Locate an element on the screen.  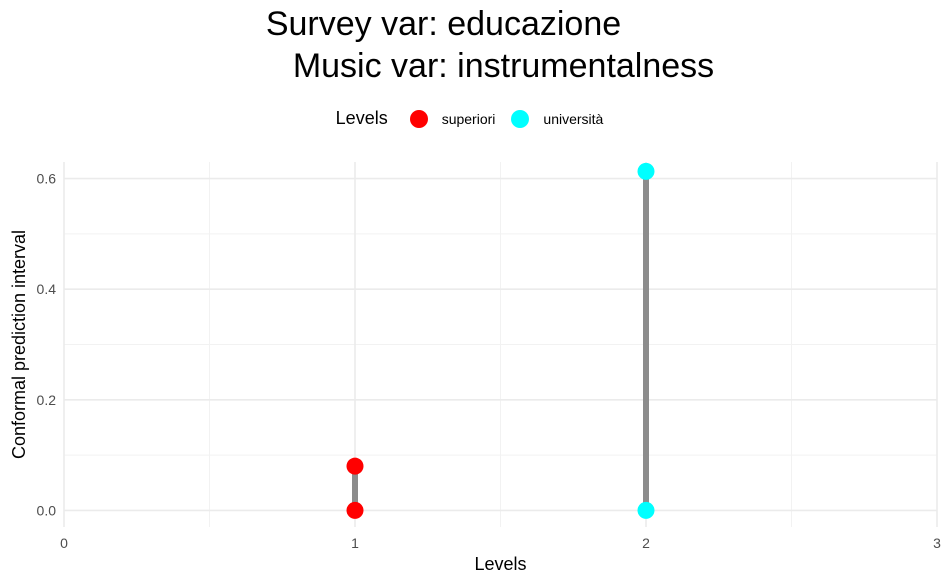
y-tick-label: 0.0 is located at coordinates (47, 510).